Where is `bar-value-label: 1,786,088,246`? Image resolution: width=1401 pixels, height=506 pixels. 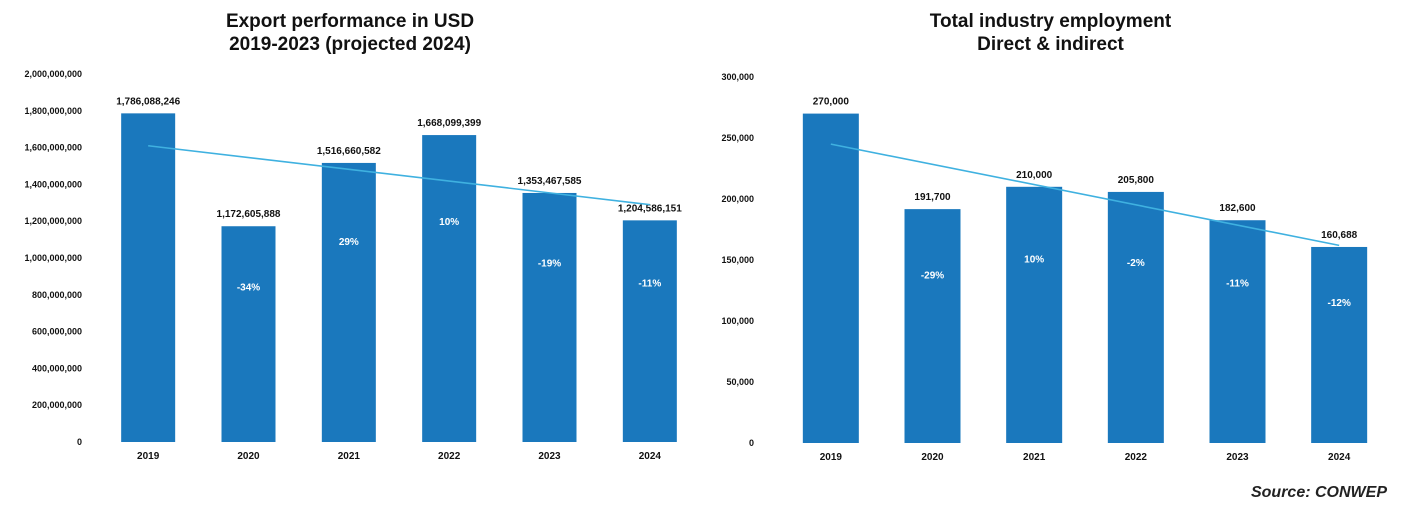
bar-value-label: 1,786,088,246 is located at coordinates (148, 101).